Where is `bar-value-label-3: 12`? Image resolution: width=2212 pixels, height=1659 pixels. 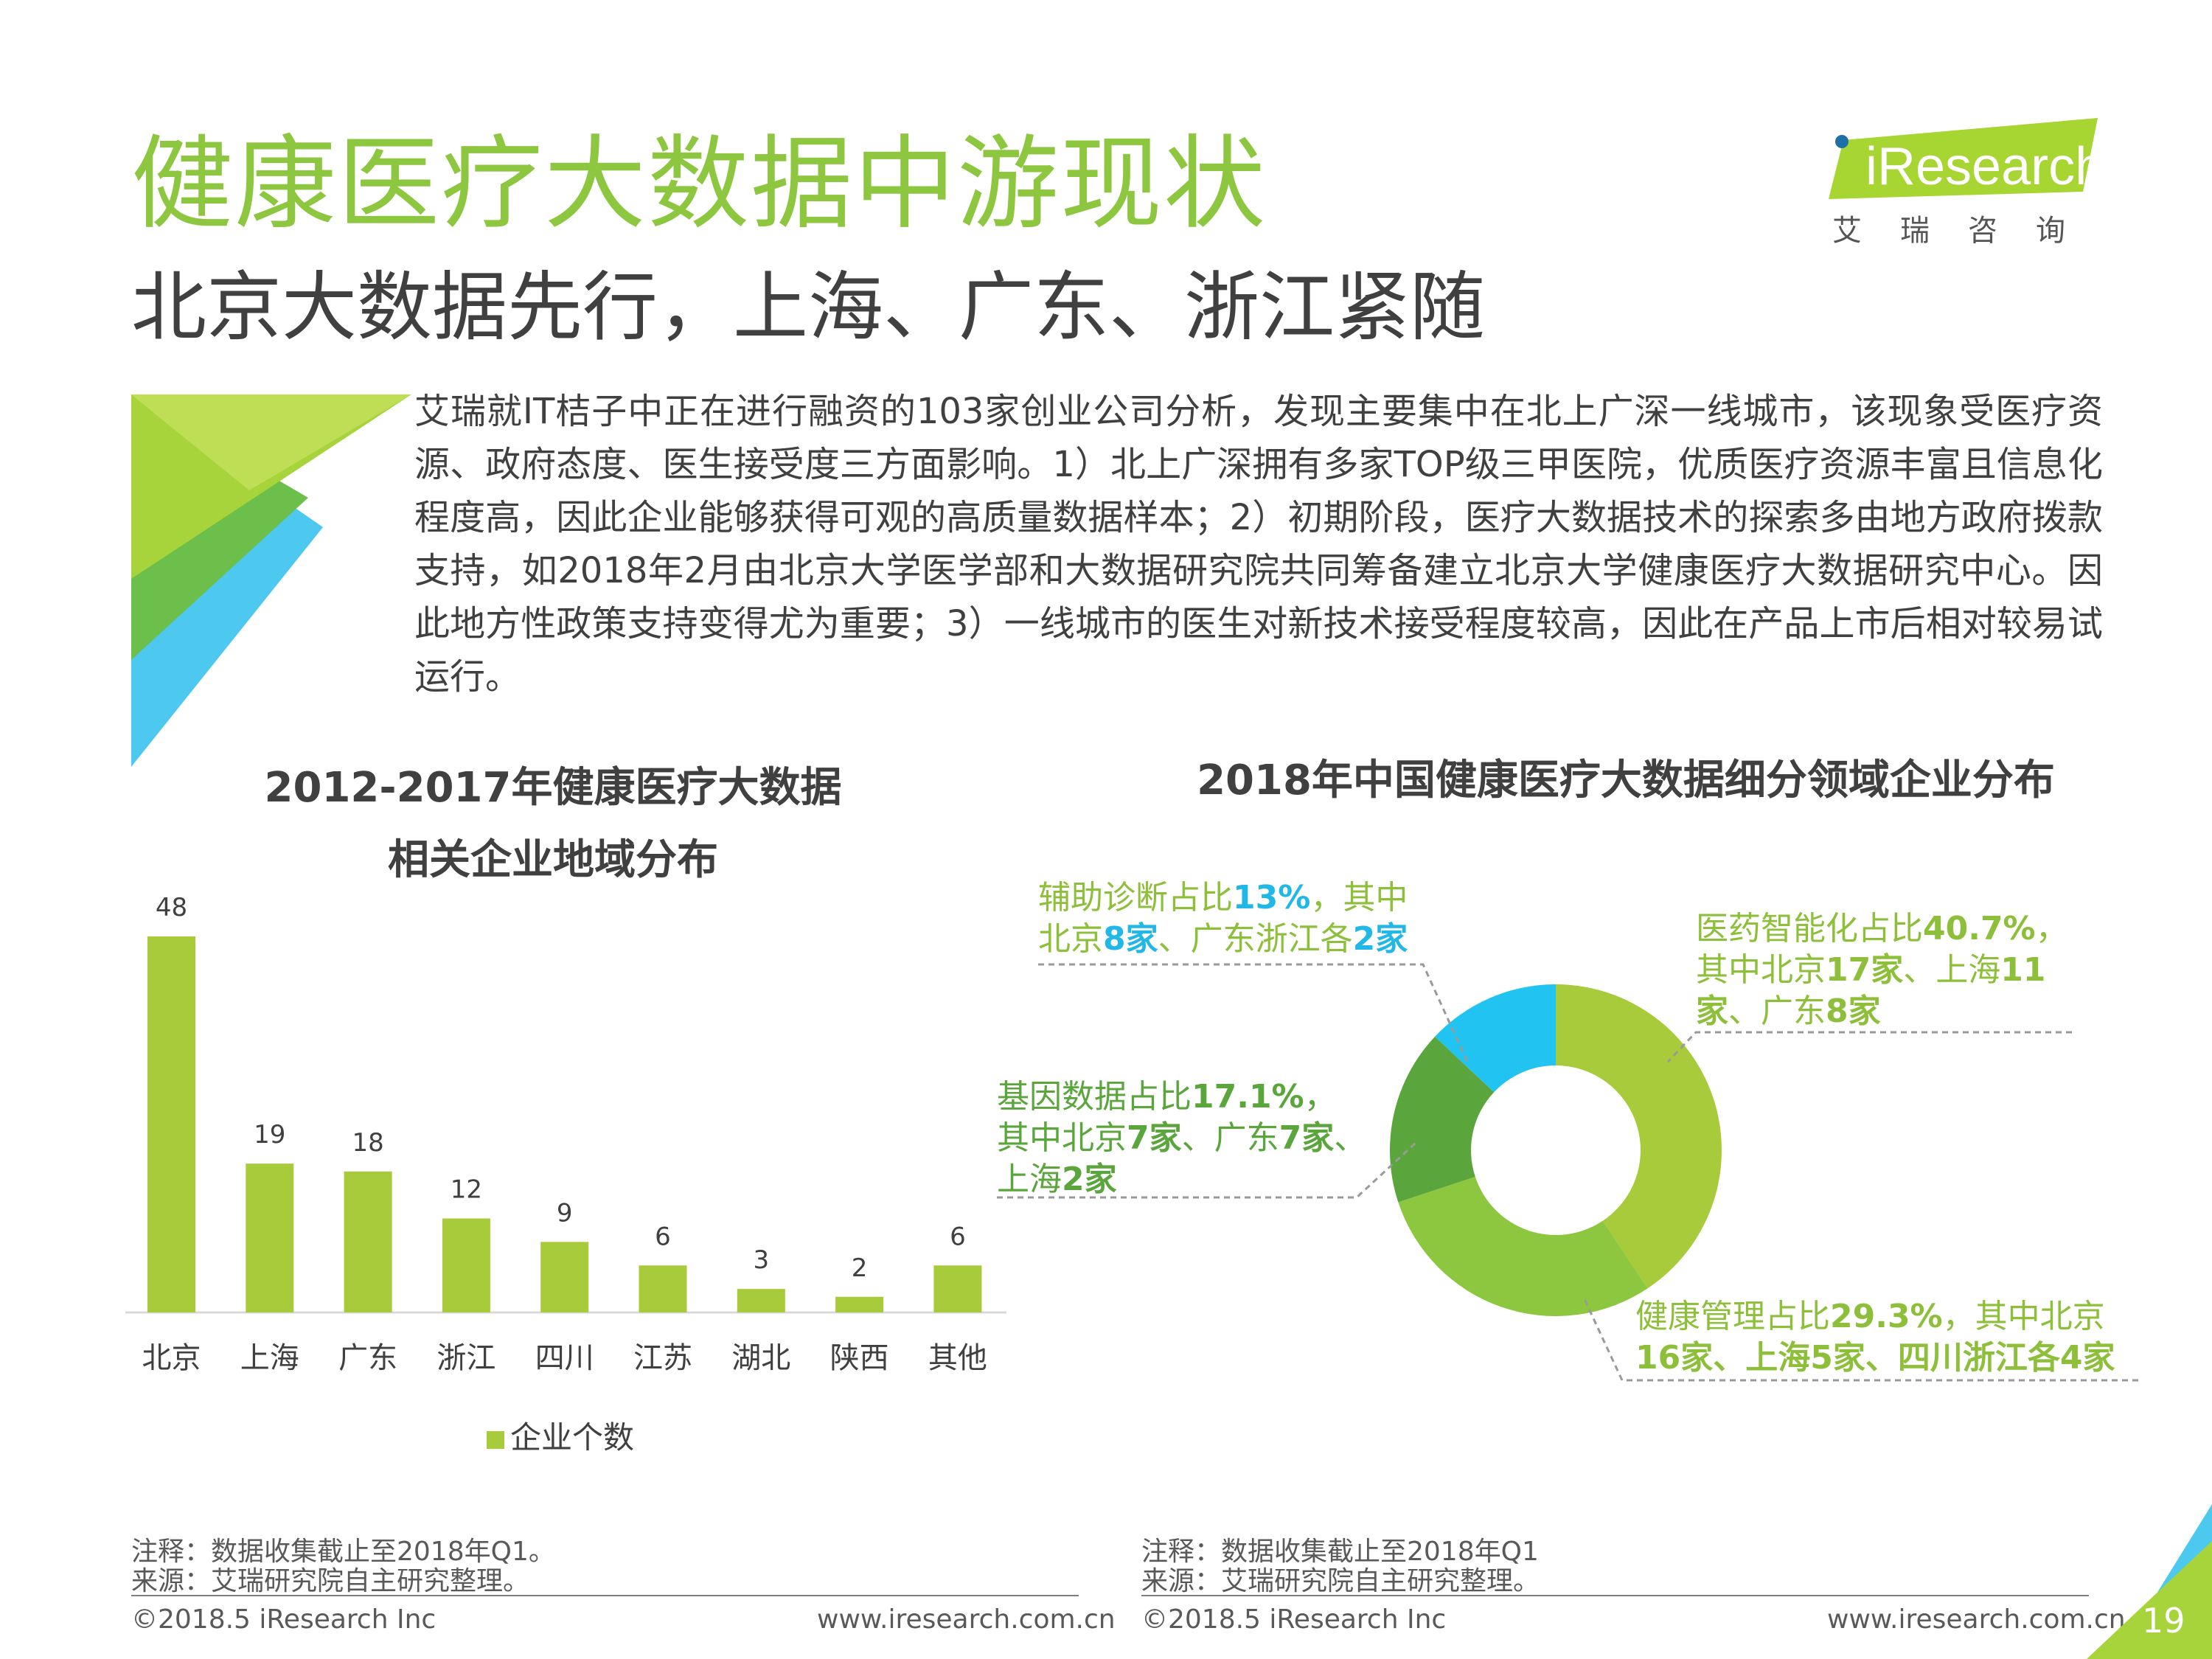
bar-value-label-3: 12 is located at coordinates (466, 1190).